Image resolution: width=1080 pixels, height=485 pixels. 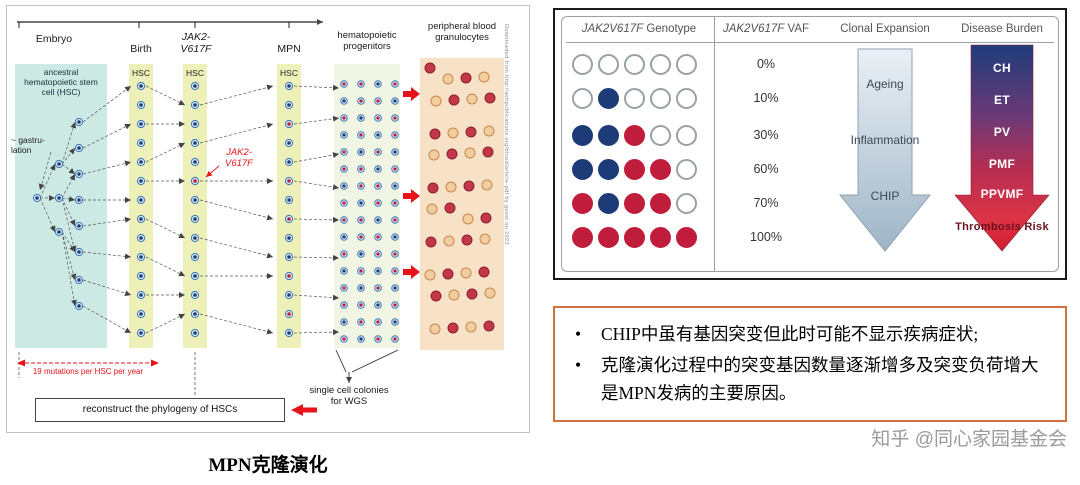 What do you see at coordinates (170, 23) in the screenshot?
I see `timeline-arrow` at bounding box center [170, 23].